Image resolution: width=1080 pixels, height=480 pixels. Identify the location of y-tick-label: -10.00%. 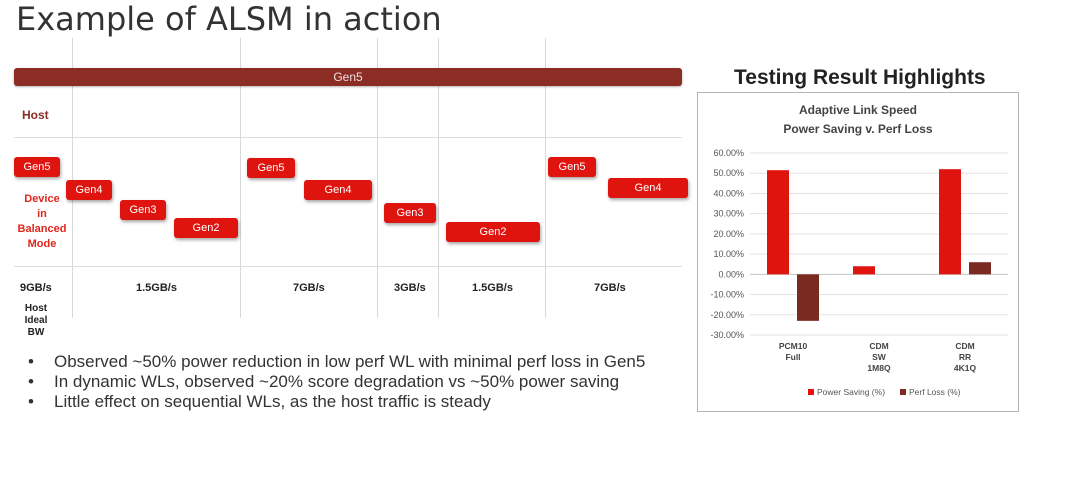
(727, 295).